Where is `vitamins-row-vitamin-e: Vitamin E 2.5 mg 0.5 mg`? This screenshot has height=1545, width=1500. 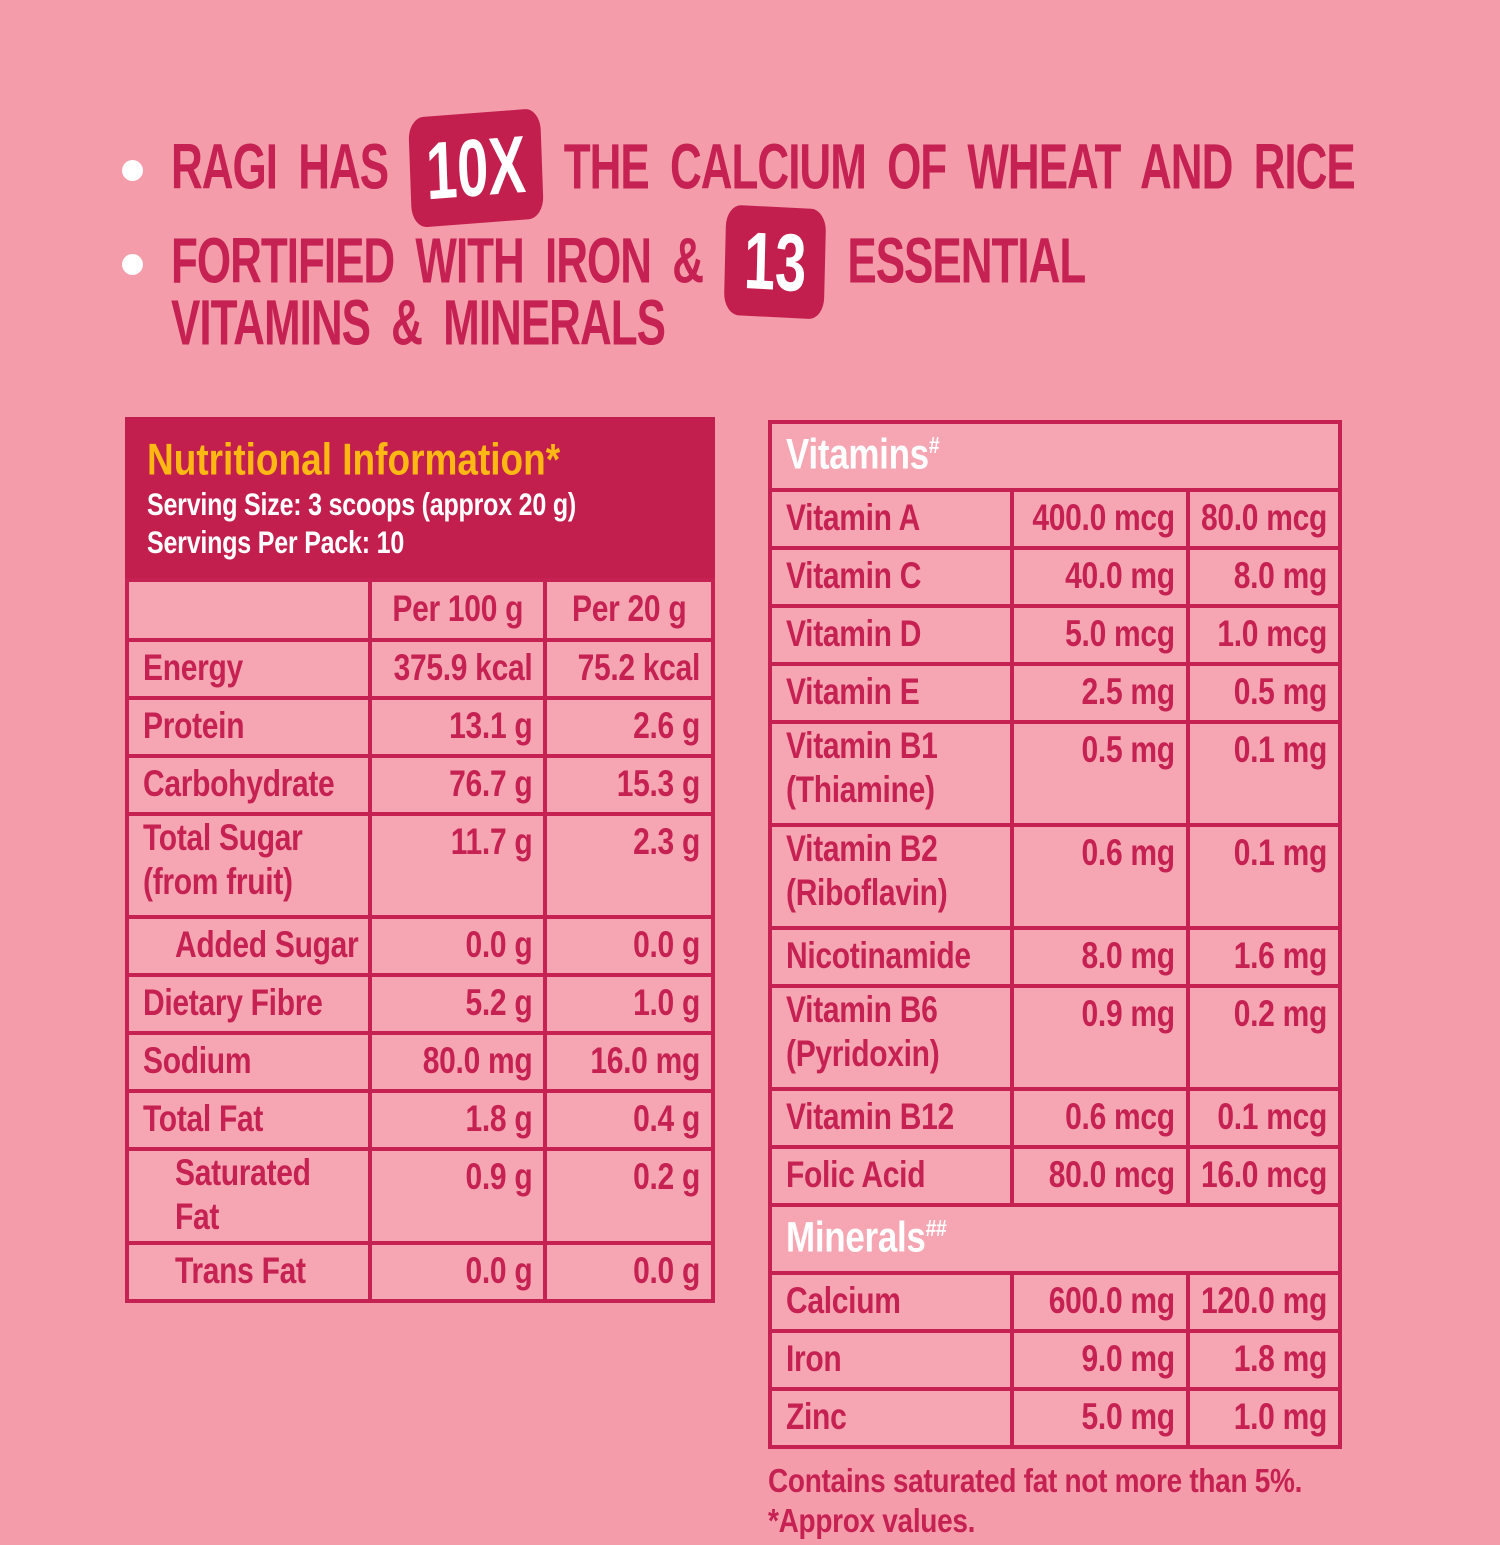
vitamins-row-vitamin-e: Vitamin E 2.5 mg 0.5 mg is located at coordinates (1055, 693).